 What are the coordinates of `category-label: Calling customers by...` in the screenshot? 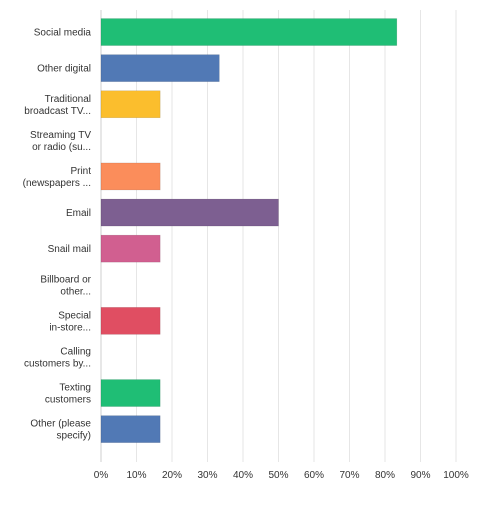 It's located at (57, 357).